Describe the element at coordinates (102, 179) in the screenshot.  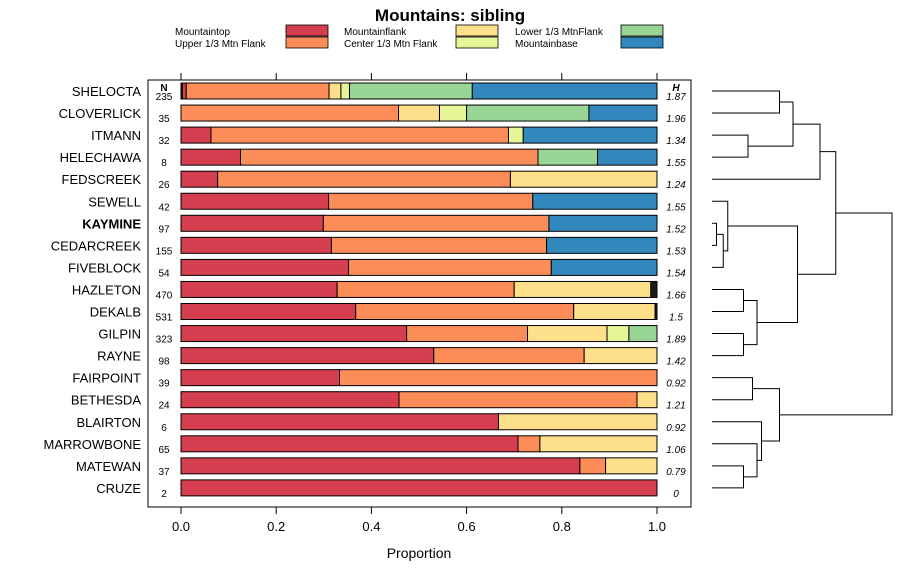
I see `row-label: FEDSCREEK` at that location.